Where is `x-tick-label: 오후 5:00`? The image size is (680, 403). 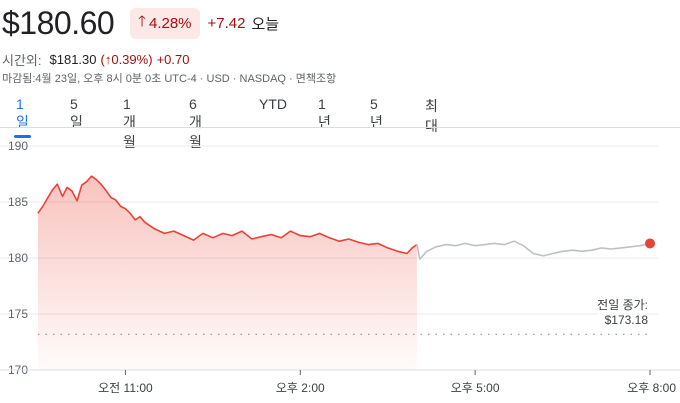 x-tick-label: 오후 5:00 is located at coordinates (475, 388).